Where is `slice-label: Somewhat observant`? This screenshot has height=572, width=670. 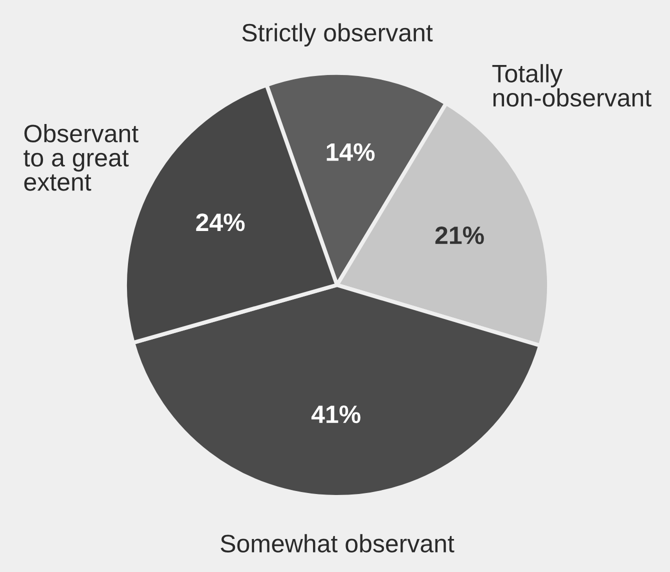
slice-label: Somewhat observant is located at coordinates (337, 543).